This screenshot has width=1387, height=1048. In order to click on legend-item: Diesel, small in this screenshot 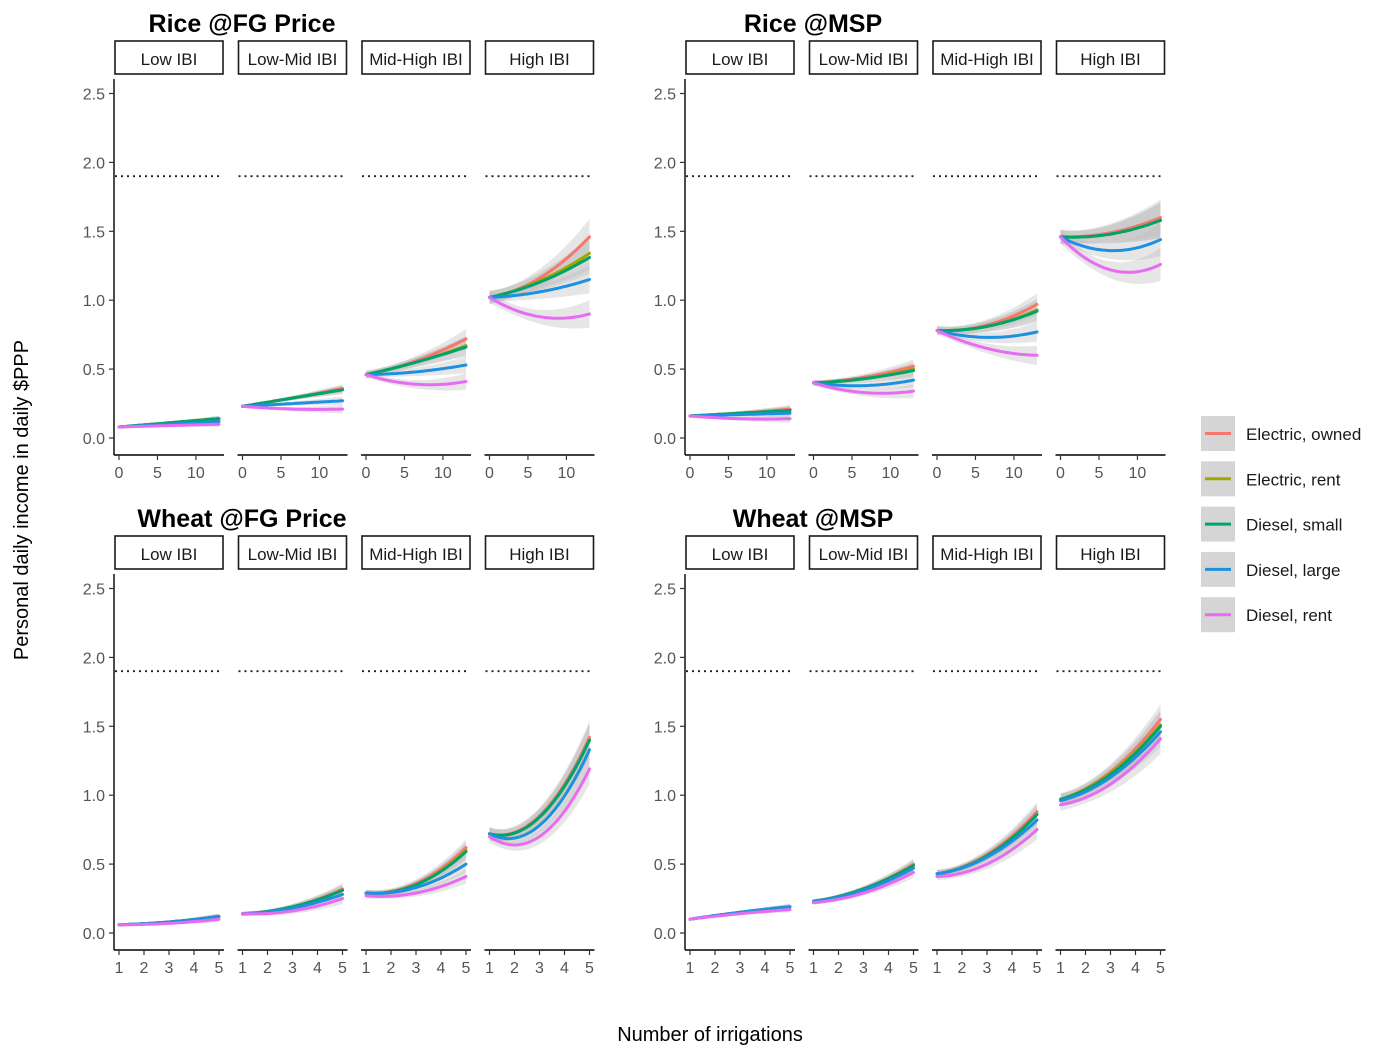, I will do `click(1271, 524)`.